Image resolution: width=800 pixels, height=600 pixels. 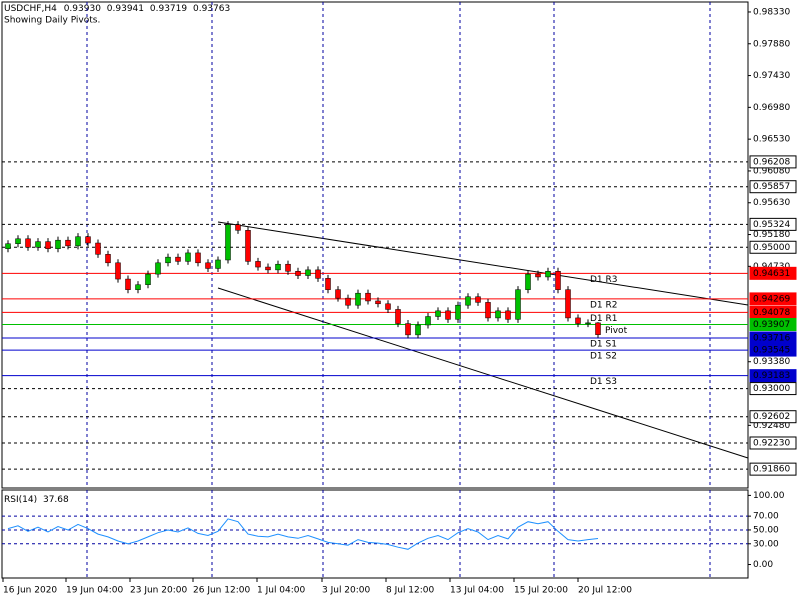 I want to click on y-tick-label: 0.97430, so click(x=771, y=76).